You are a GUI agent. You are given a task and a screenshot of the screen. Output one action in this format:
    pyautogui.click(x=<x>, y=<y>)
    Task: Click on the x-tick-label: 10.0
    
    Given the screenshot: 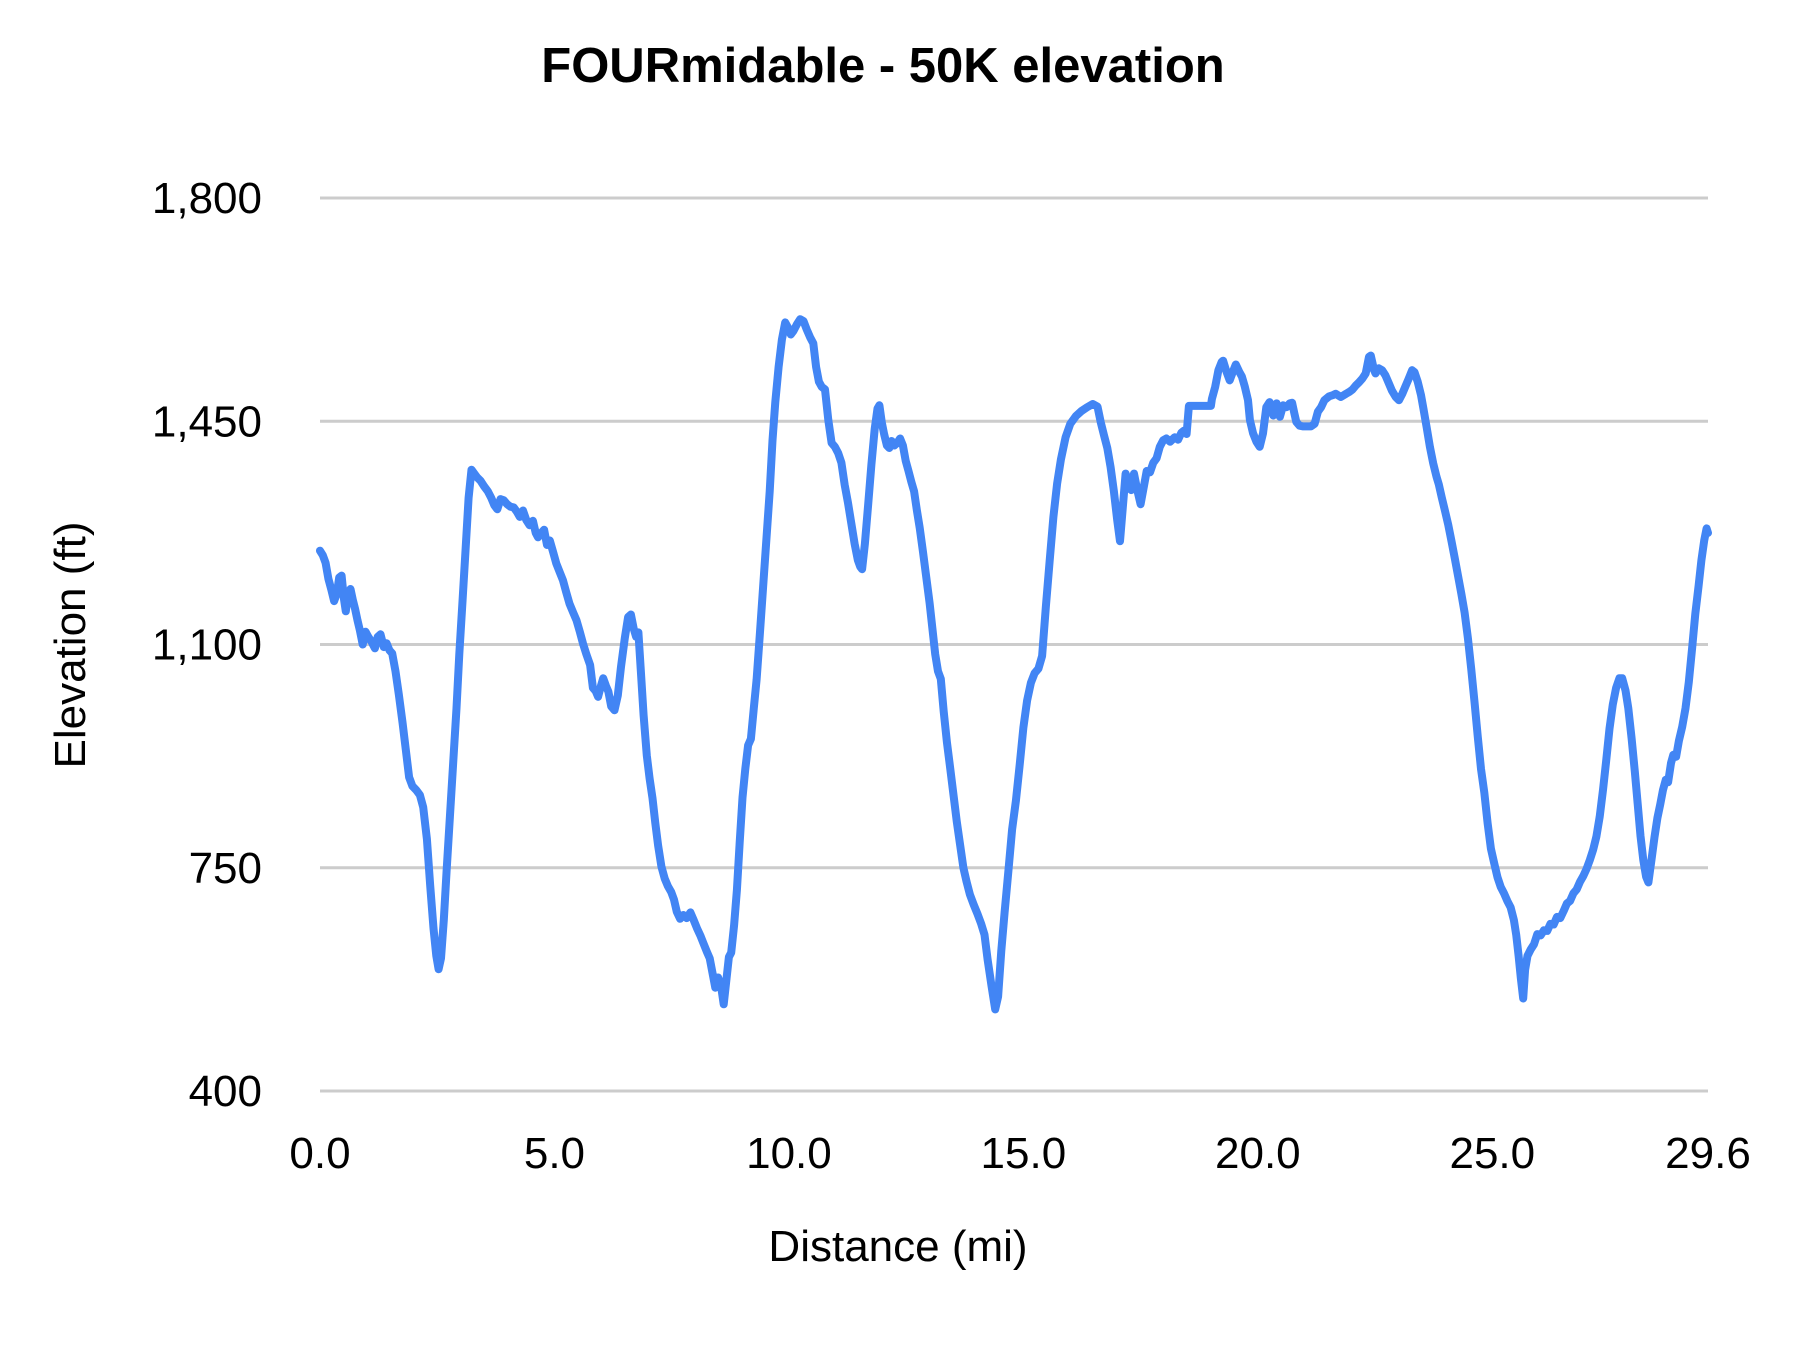 What is the action you would take?
    pyautogui.click(x=789, y=1153)
    